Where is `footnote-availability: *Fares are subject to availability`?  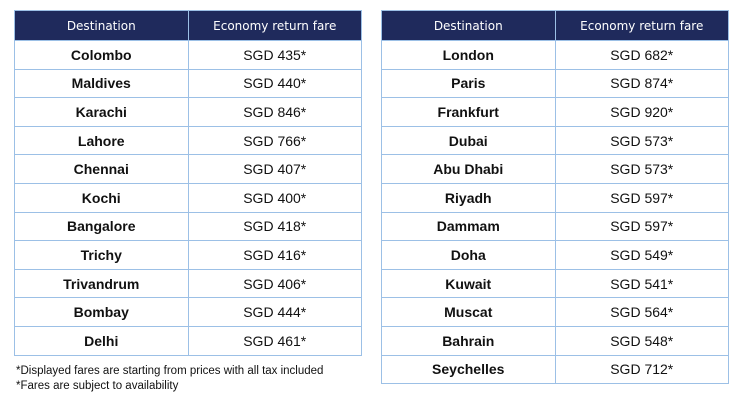
footnote-availability: *Fares are subject to availability is located at coordinates (97, 386).